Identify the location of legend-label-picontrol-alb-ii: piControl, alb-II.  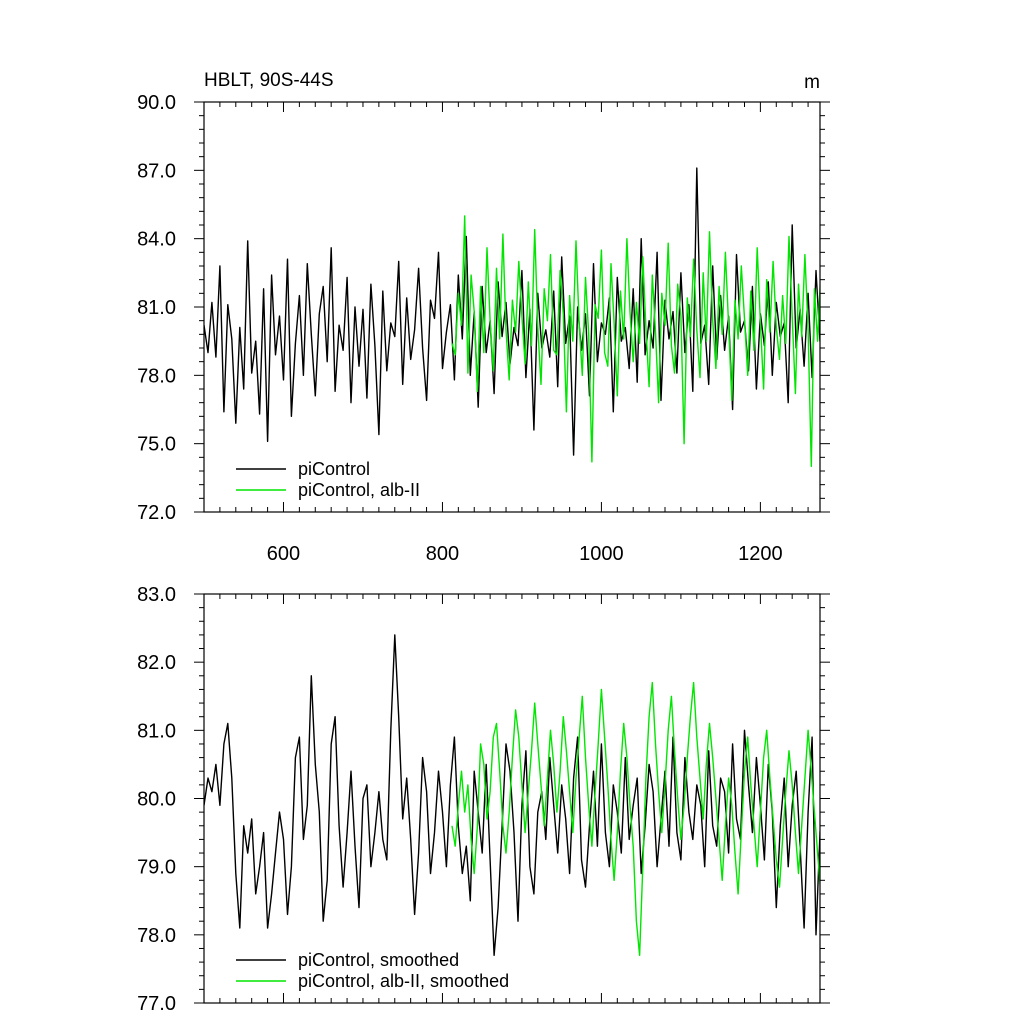
(359, 490).